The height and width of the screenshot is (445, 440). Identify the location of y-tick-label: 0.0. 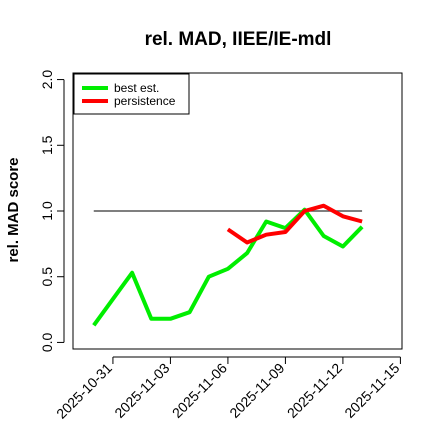
(47, 342).